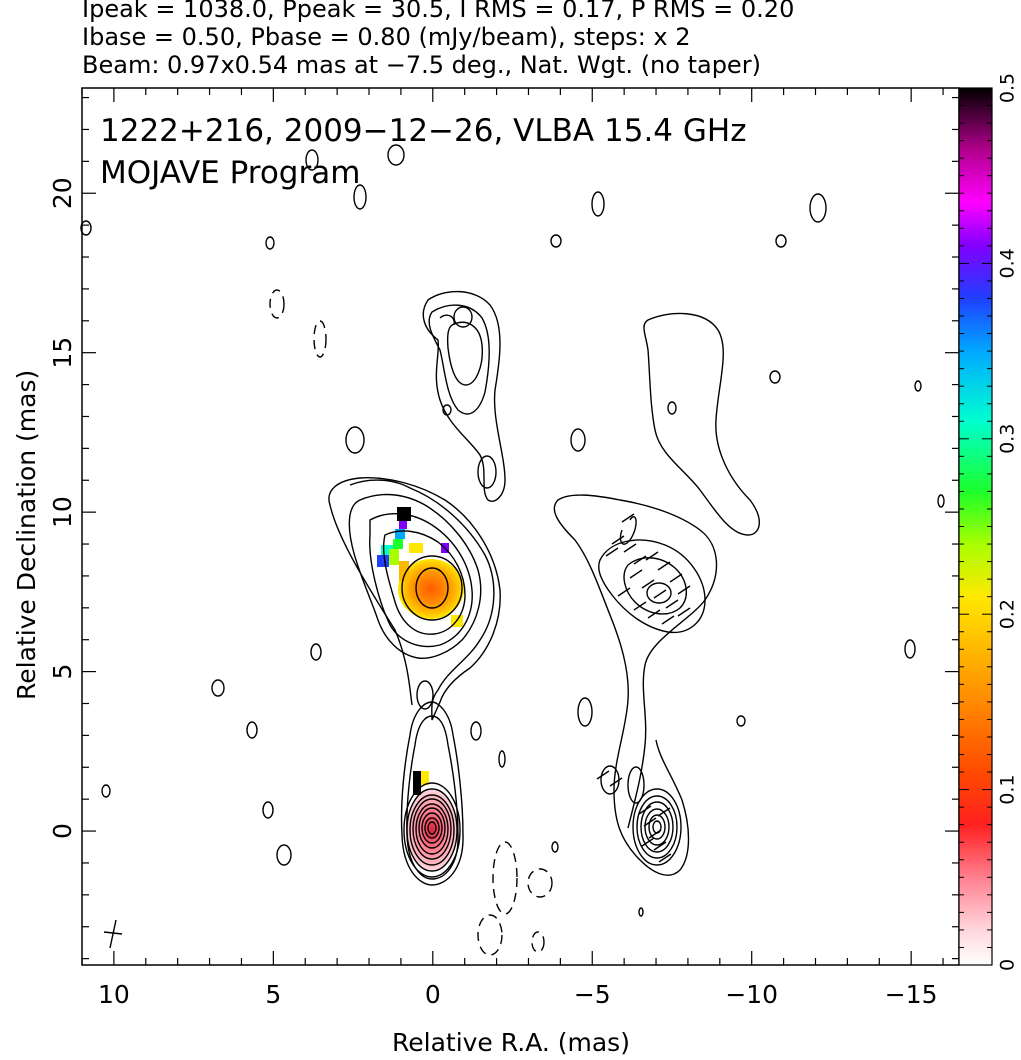  Describe the element at coordinates (592, 994) in the screenshot. I see `x-tick-label: −5` at that location.